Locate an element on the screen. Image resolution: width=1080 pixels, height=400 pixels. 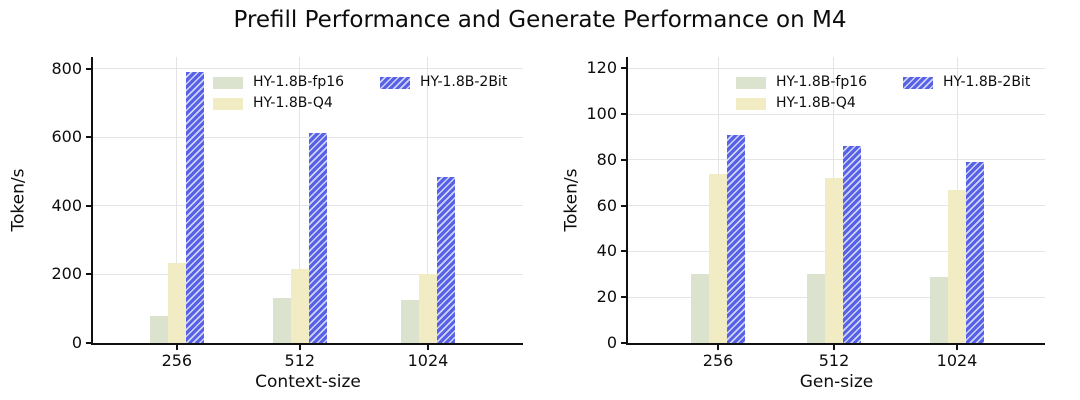
y-tick-label: 60 is located at coordinates (606, 205).